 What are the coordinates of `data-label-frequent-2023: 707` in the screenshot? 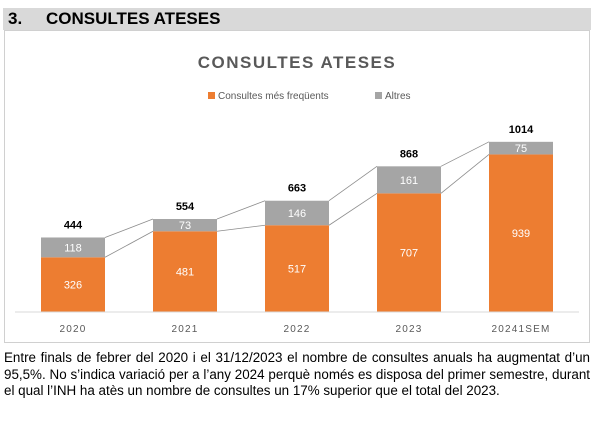 It's located at (409, 254).